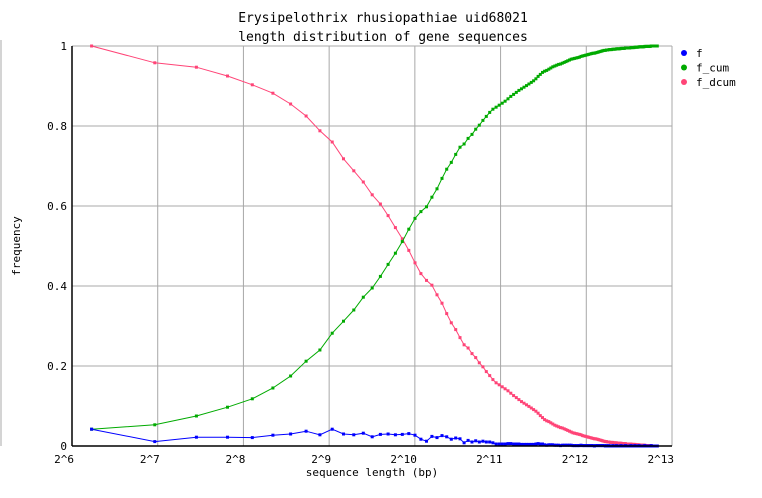 The image size is (762, 498). Describe the element at coordinates (63, 46) in the screenshot. I see `y-tick-label: 1` at that location.